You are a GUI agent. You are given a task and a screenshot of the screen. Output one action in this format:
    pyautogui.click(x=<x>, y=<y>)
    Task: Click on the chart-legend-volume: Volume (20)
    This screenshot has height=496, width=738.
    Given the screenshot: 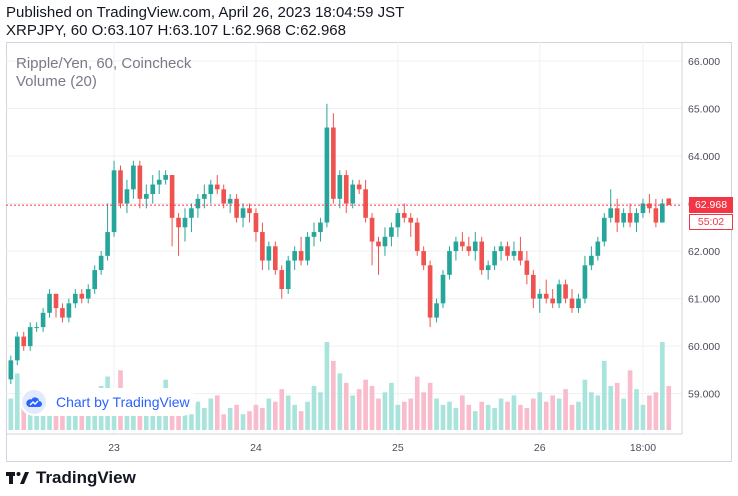 What is the action you would take?
    pyautogui.click(x=56, y=81)
    